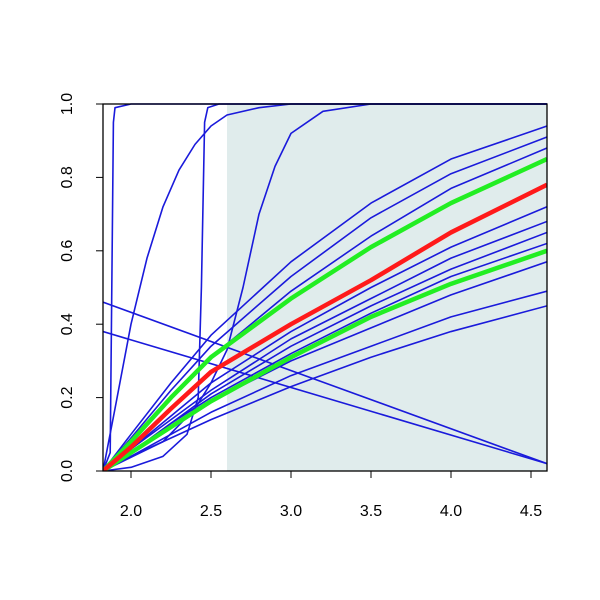 The height and width of the screenshot is (600, 600). Describe the element at coordinates (451, 511) in the screenshot. I see `x-tick-label: 4.0` at that location.